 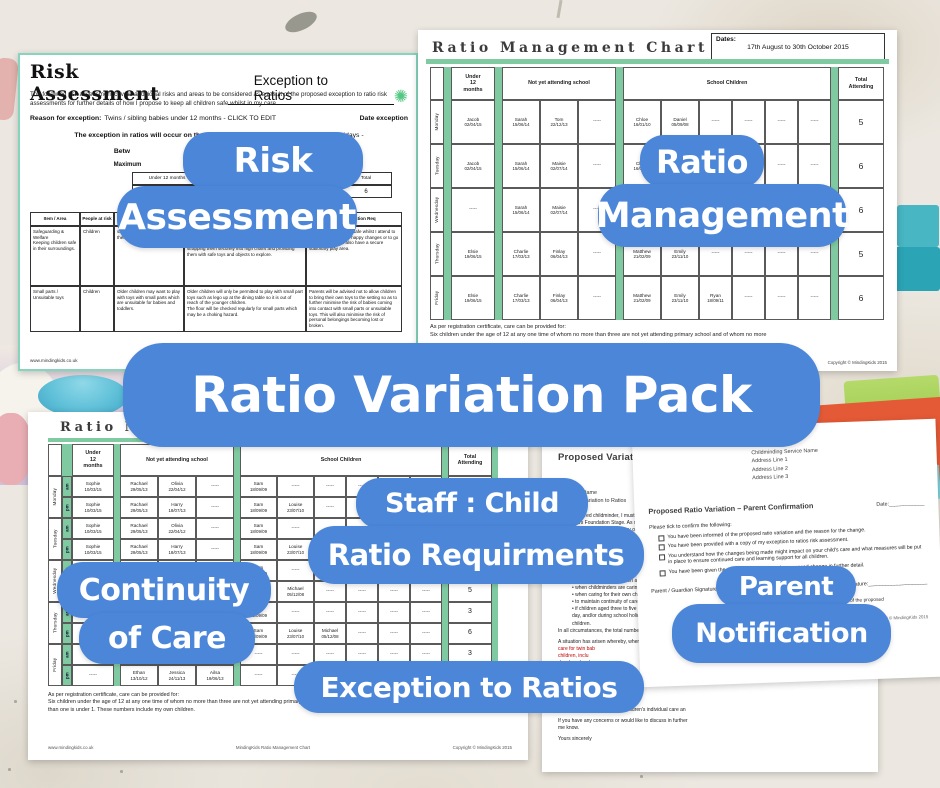 What do you see at coordinates (295, 505) in the screenshot?
I see `child-name: Louise` at bounding box center [295, 505].